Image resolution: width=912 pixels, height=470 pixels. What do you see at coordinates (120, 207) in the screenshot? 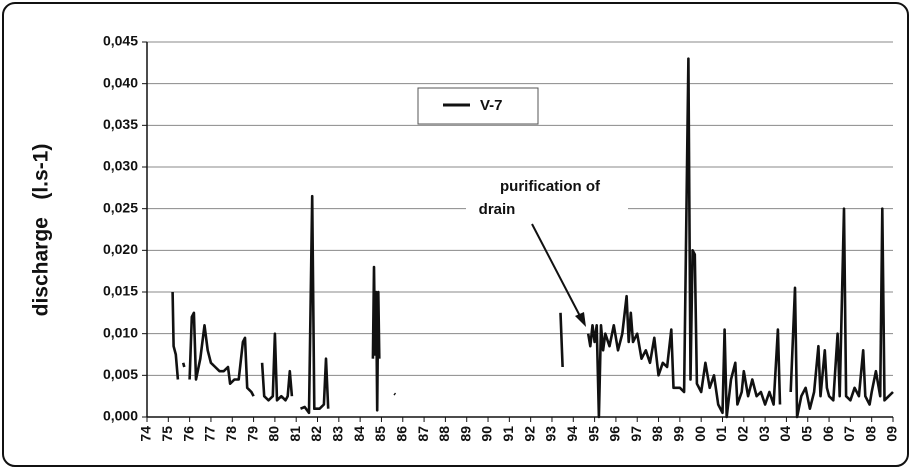
I see `y-tick-label: 0,025` at bounding box center [120, 207].